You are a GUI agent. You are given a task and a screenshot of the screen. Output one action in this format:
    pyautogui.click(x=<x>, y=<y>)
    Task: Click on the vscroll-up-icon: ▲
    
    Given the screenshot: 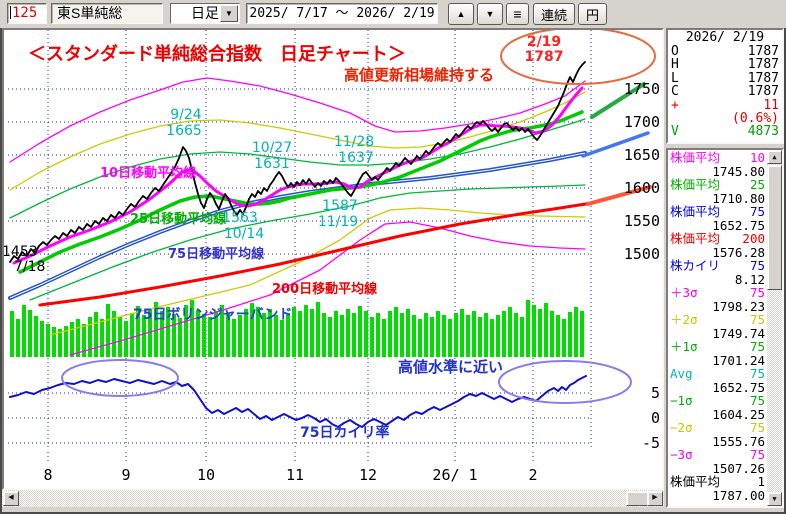 What is the action you would take?
    pyautogui.click(x=774, y=157)
    